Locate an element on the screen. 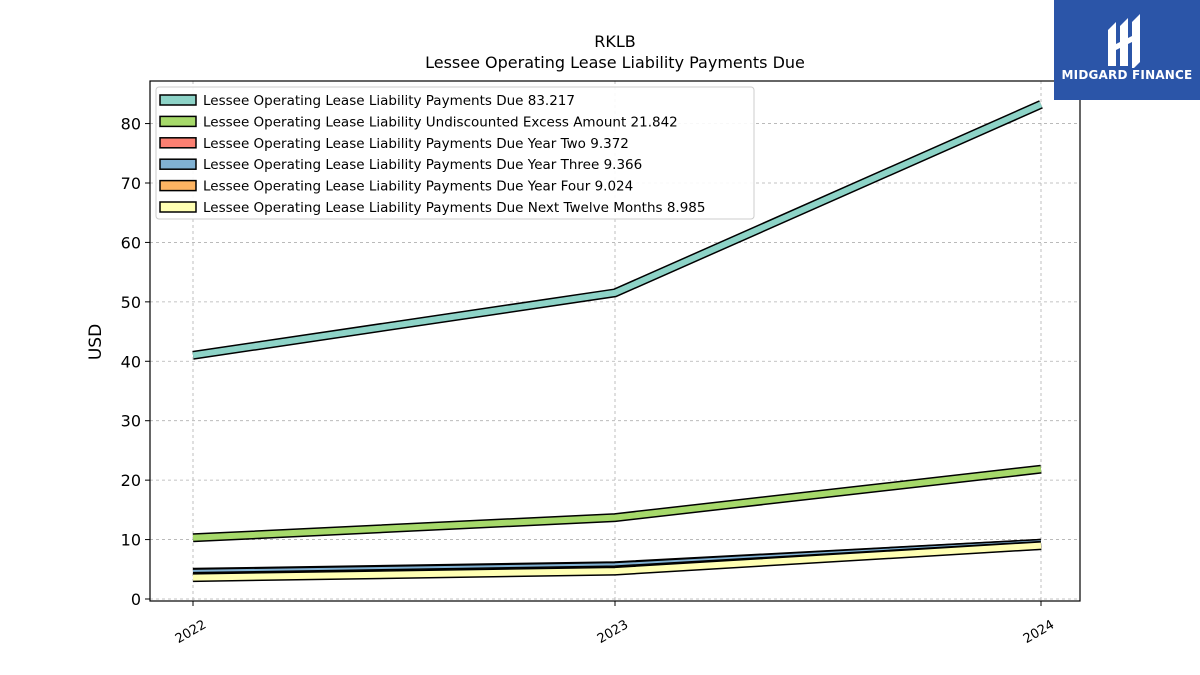 This screenshot has width=1200, height=675. y-tick-label: 60 is located at coordinates (131, 242).